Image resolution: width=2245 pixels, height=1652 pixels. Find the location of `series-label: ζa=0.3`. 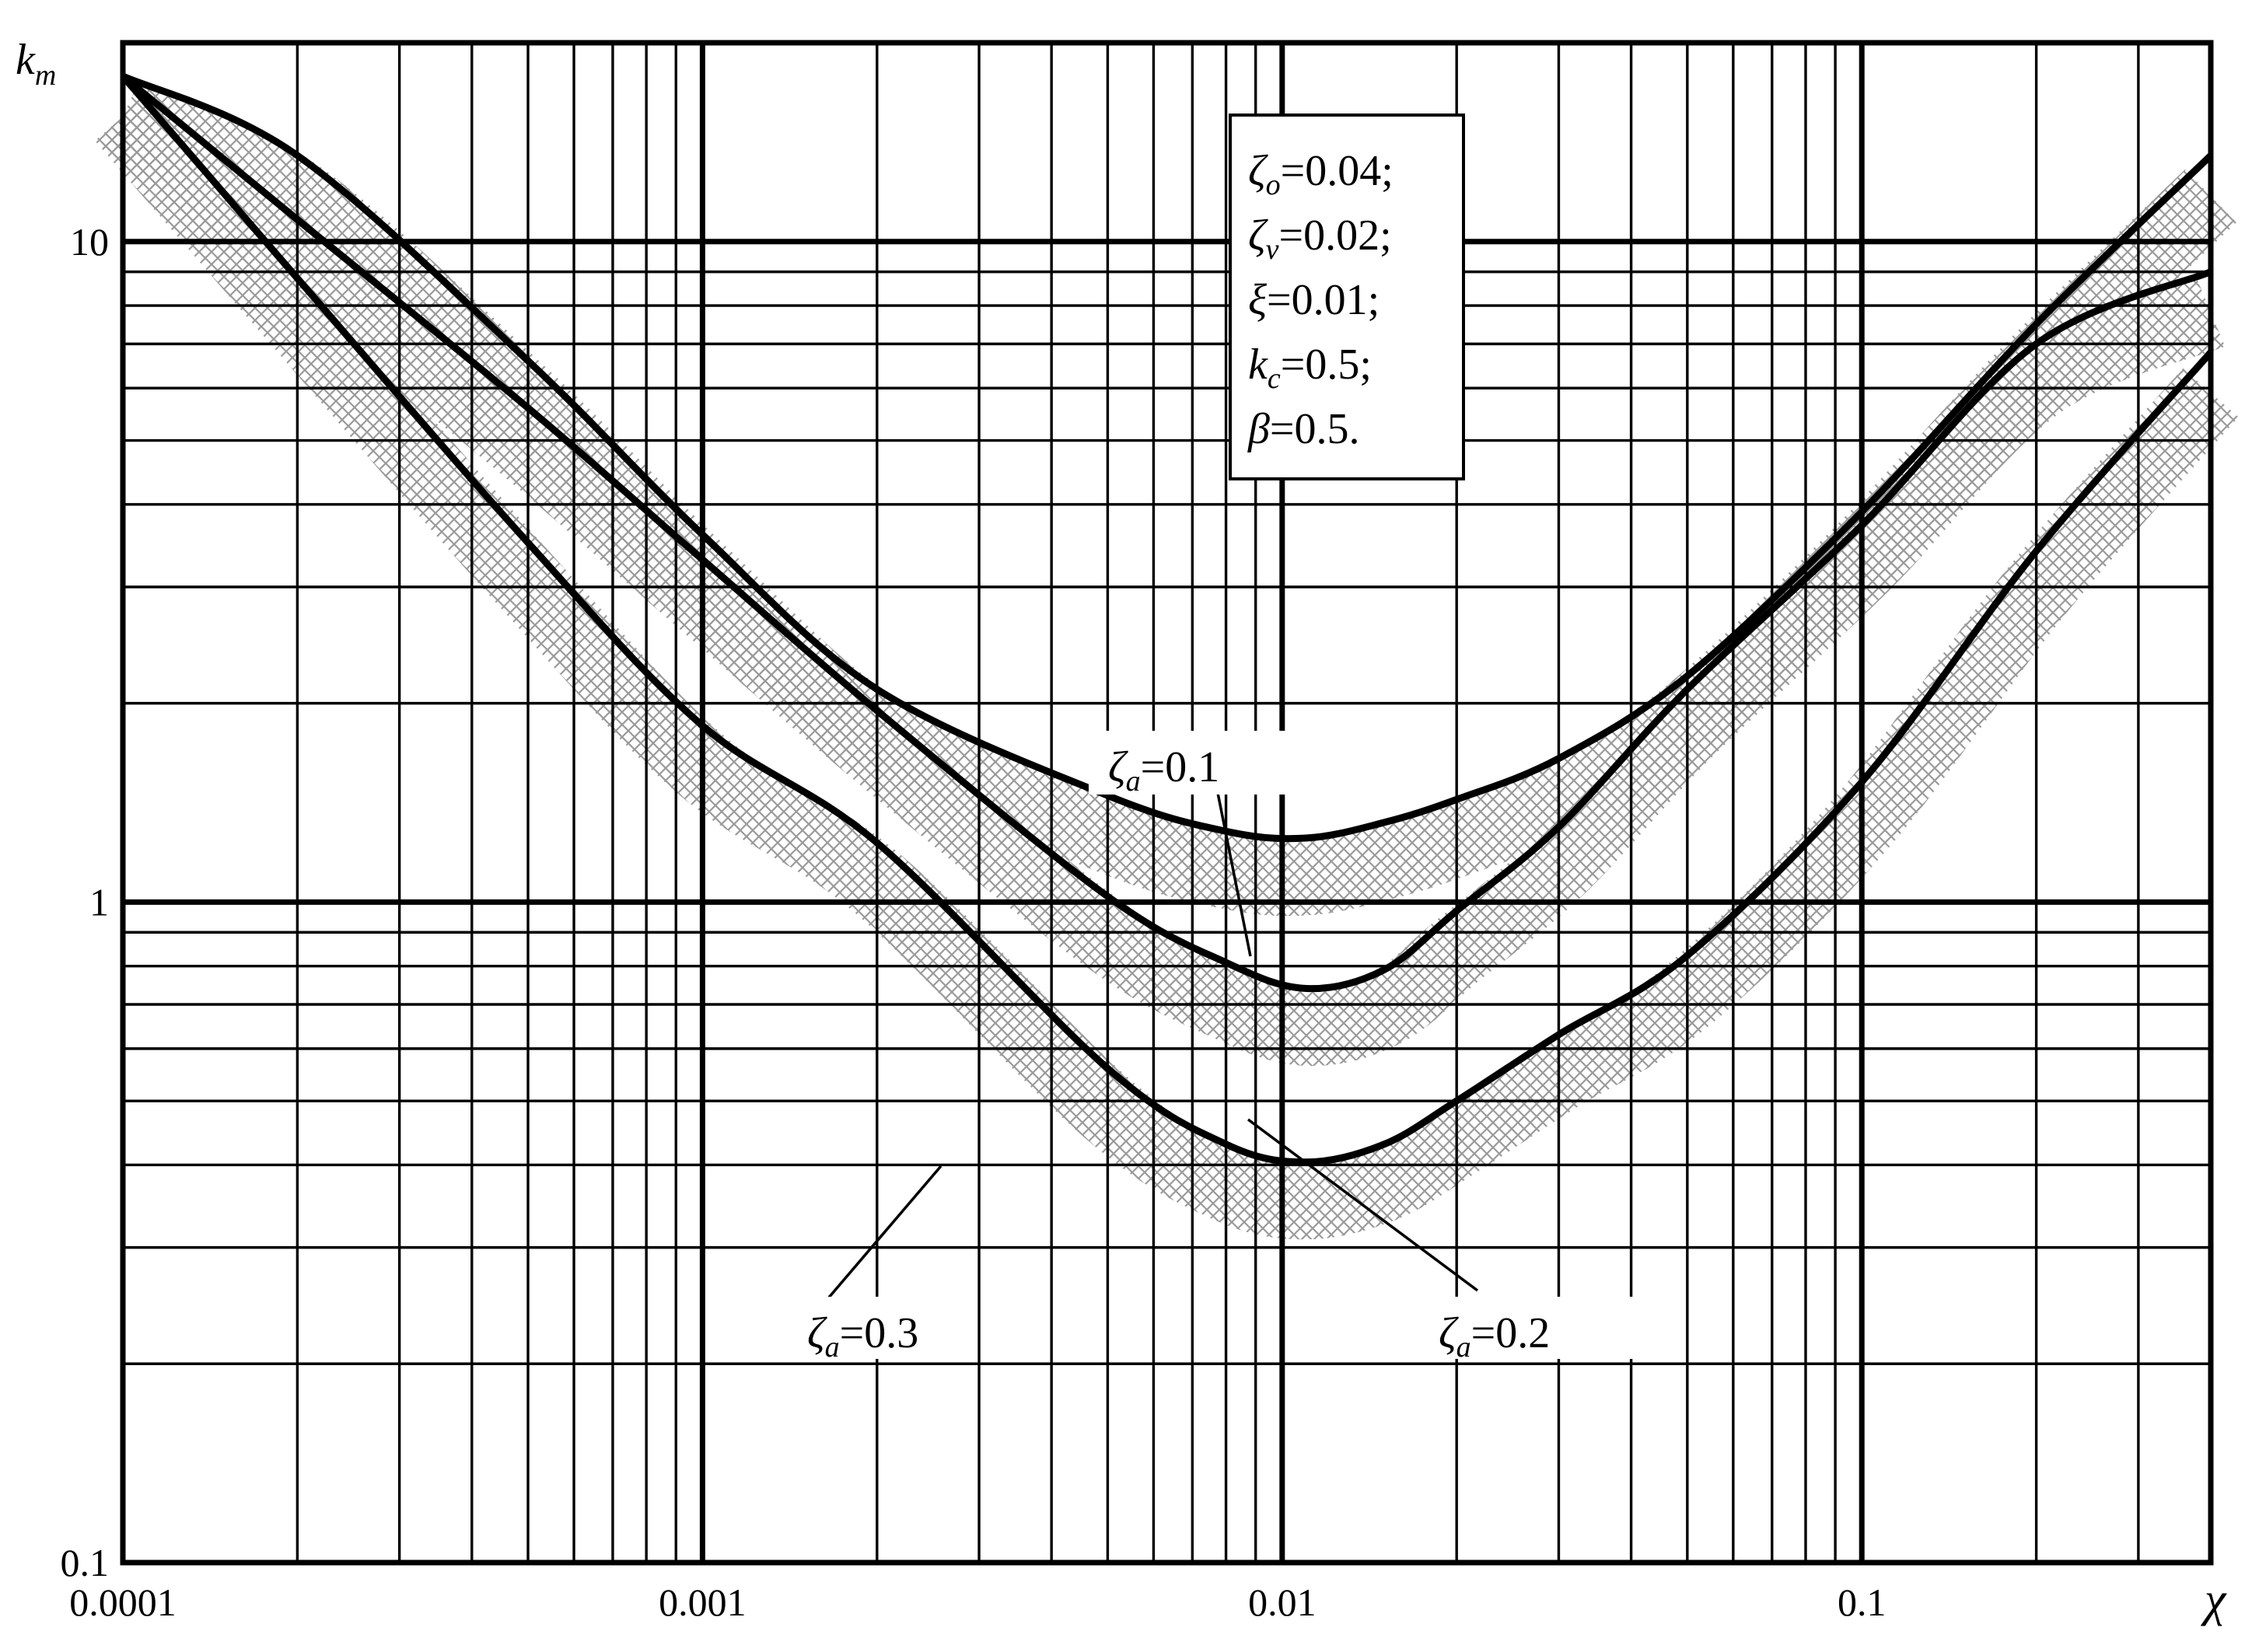

series-label: ζa=0.3 is located at coordinates (862, 1336).